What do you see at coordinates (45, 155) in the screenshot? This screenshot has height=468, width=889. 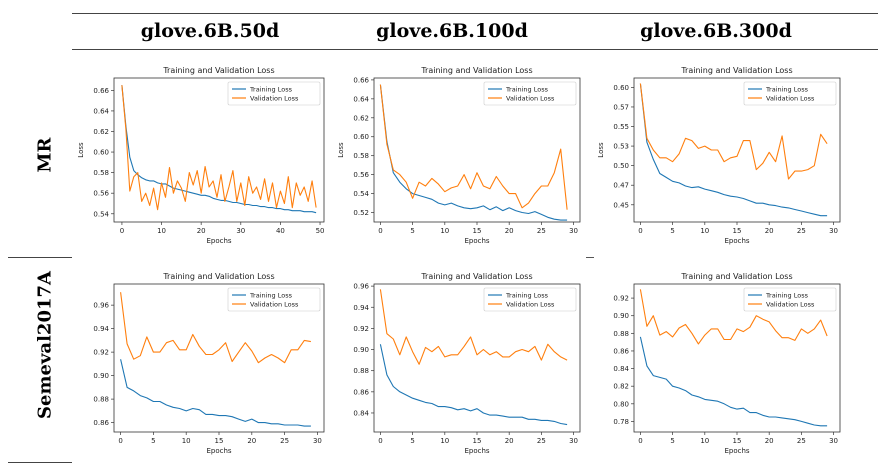 I see `row-header-mr: MR` at bounding box center [45, 155].